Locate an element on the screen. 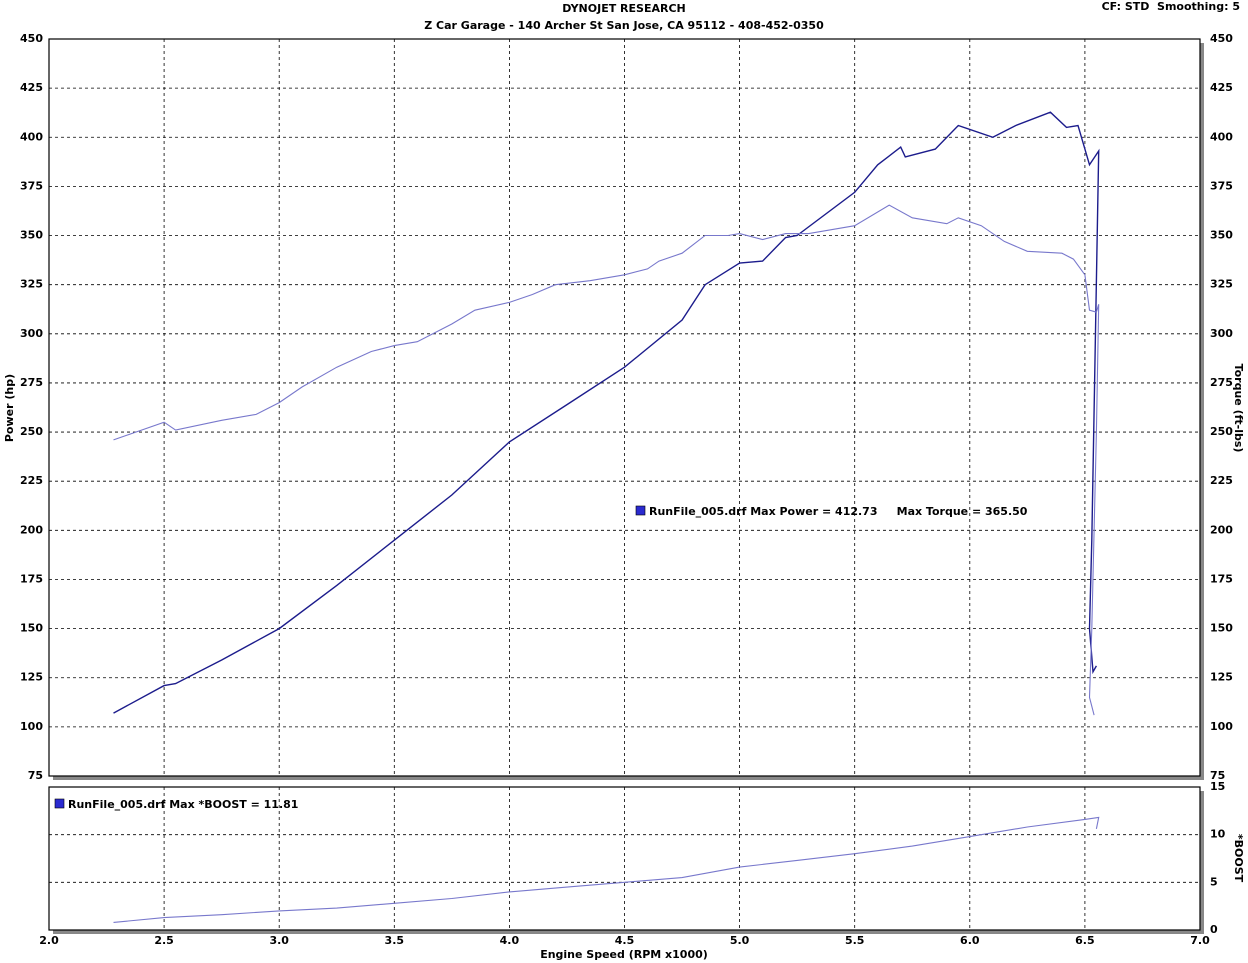  chart-title: DYNOJET RESEARCH is located at coordinates (623, 8).